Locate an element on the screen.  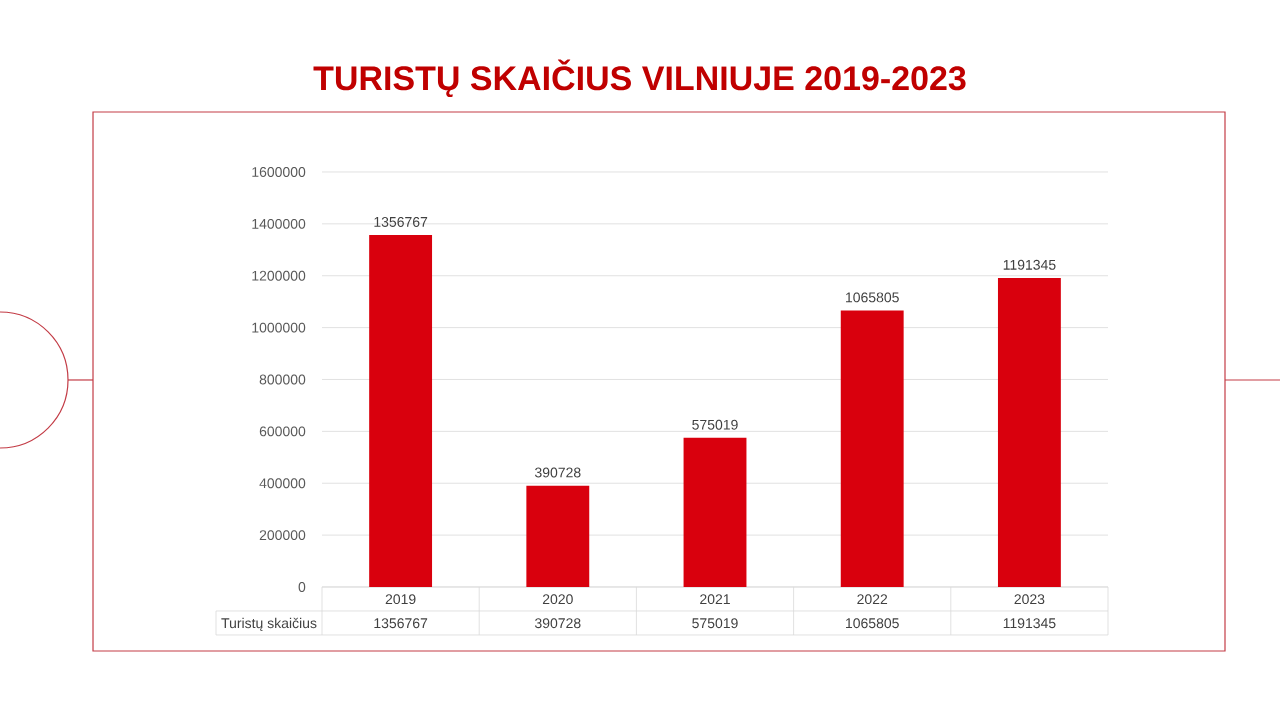
y-tick-label: 800000 is located at coordinates (282, 379).